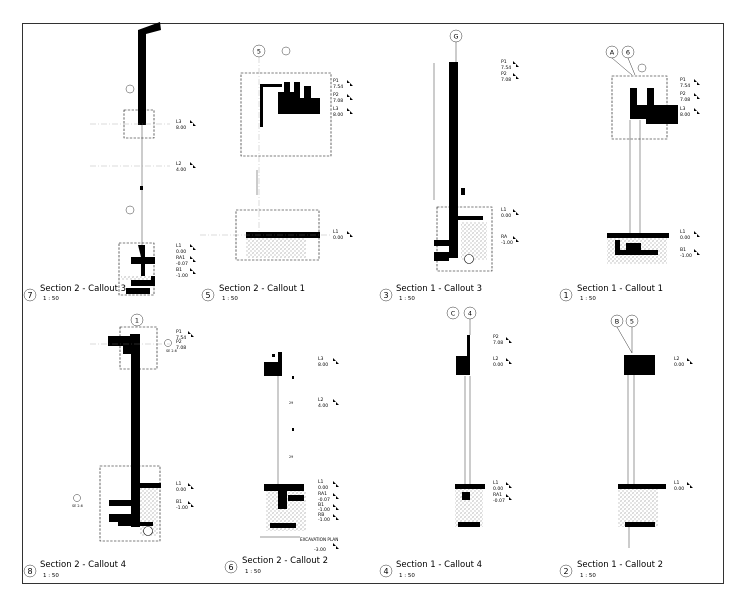 The height and width of the screenshot is (604, 732). Describe the element at coordinates (439, 289) in the screenshot. I see `view-title: Section 1 - Callout 3` at that location.